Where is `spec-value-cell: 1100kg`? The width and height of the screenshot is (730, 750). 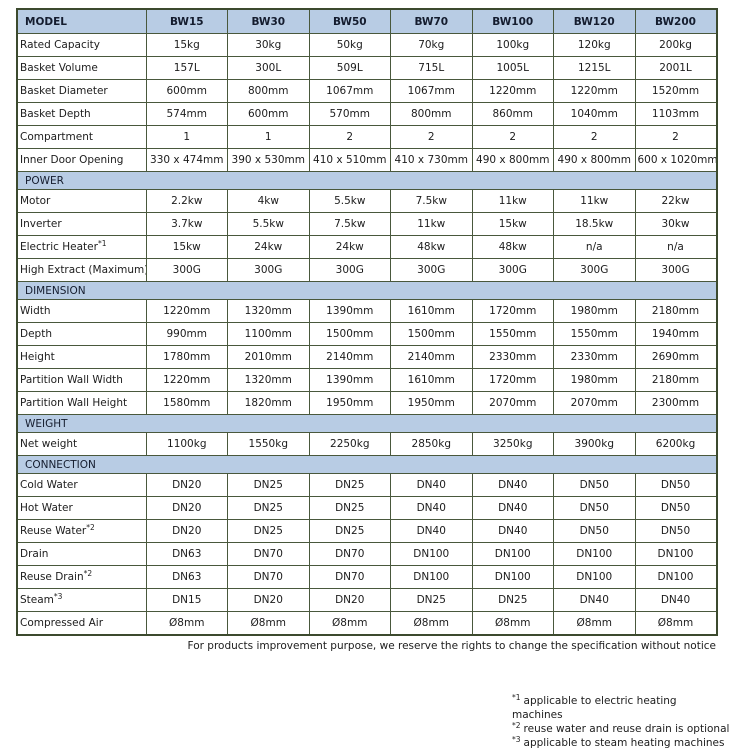
spec-value-cell: 1100kg is located at coordinates (186, 444).